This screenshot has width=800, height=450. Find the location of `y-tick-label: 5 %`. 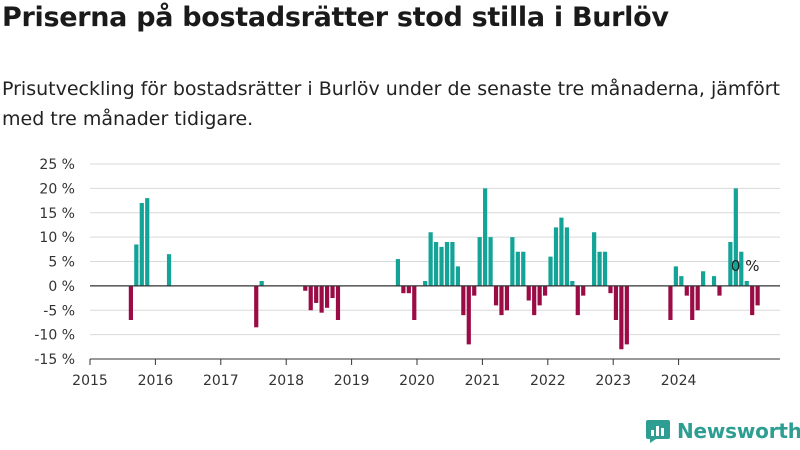

y-tick-label: 5 % is located at coordinates (61, 263).